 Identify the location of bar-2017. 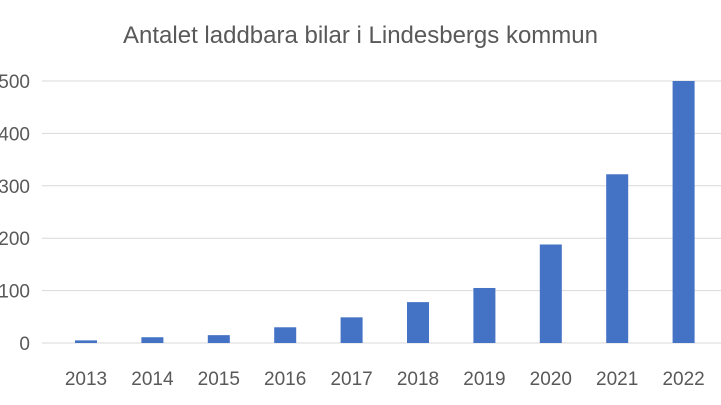
(351, 330).